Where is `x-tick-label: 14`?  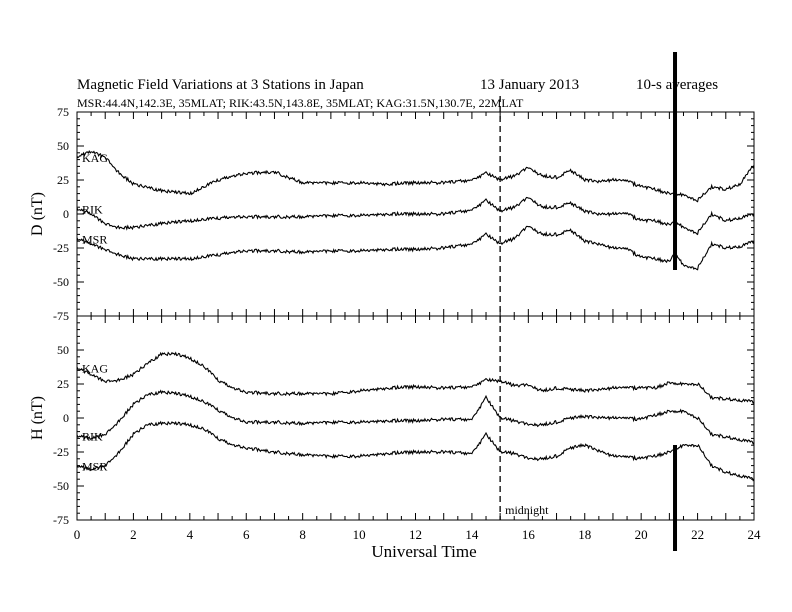 x-tick-label: 14 is located at coordinates (472, 534).